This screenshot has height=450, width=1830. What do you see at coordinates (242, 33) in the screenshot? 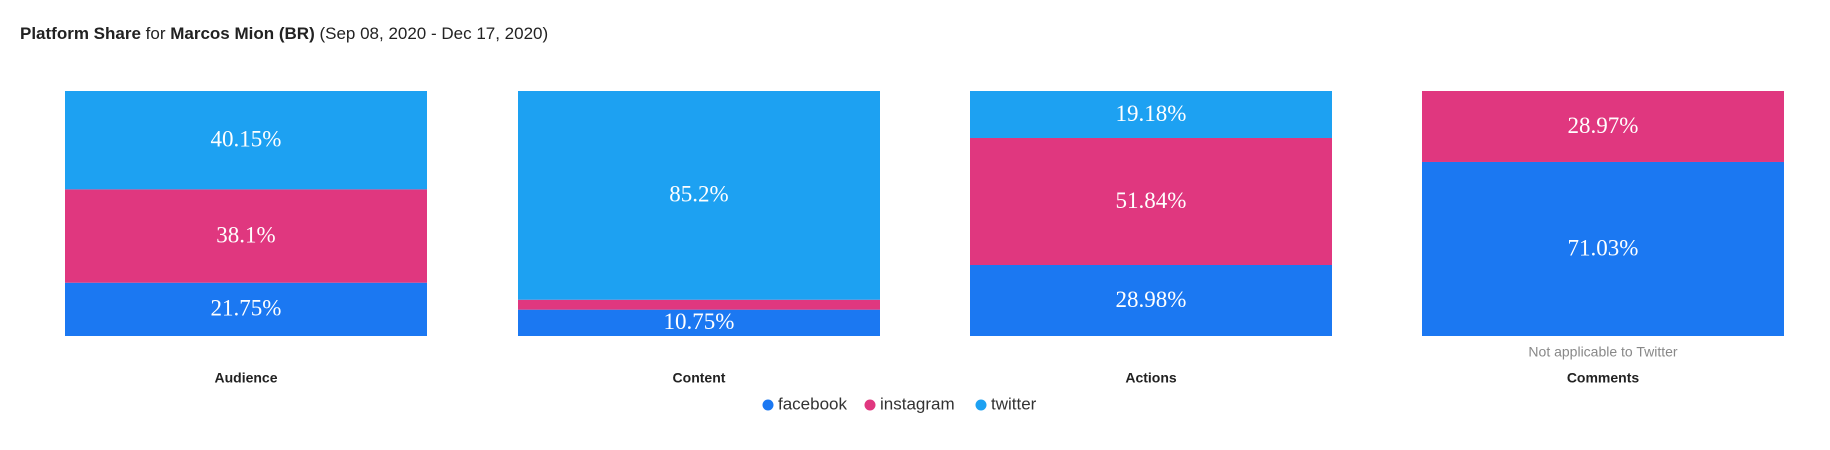
I see `title-part: Marcos Mion (BR)` at bounding box center [242, 33].